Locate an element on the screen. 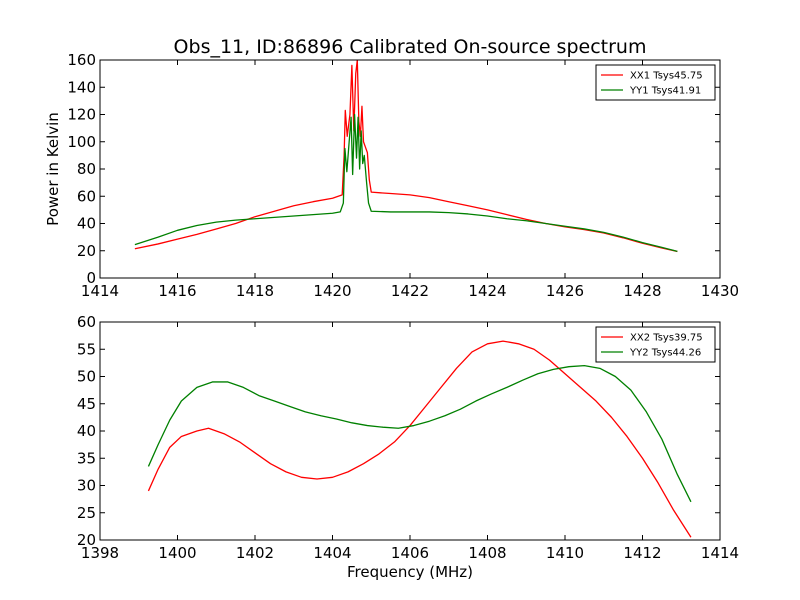  panel1-y-tick-label: 100 is located at coordinates (81, 142).